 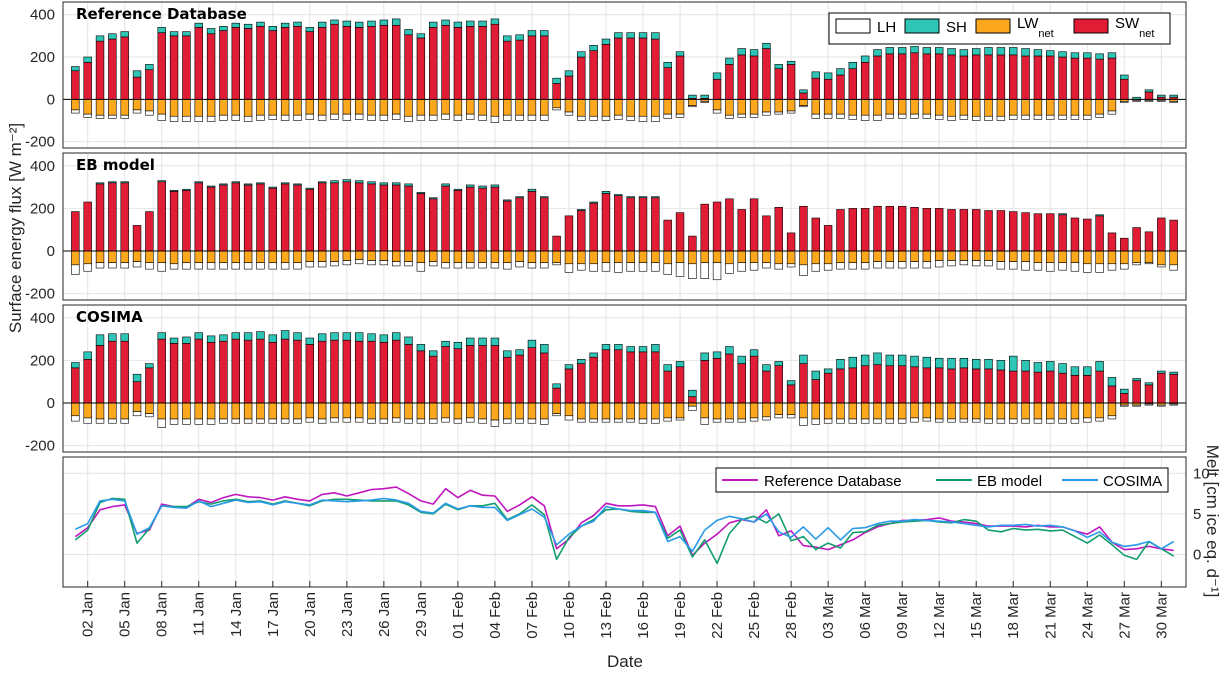 What do you see at coordinates (1009, 481) in the screenshot?
I see `legend-label-eb: EB model` at bounding box center [1009, 481].